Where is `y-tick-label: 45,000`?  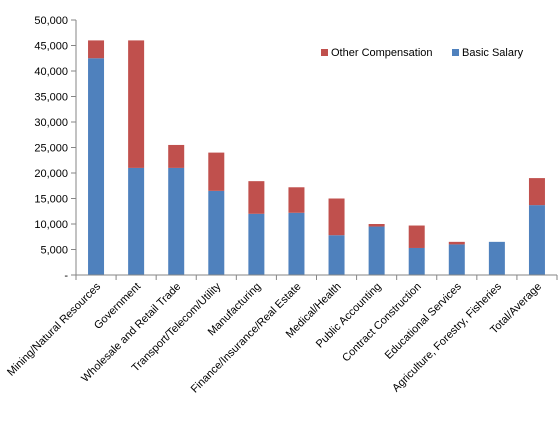 y-tick-label: 45,000 is located at coordinates (51, 47).